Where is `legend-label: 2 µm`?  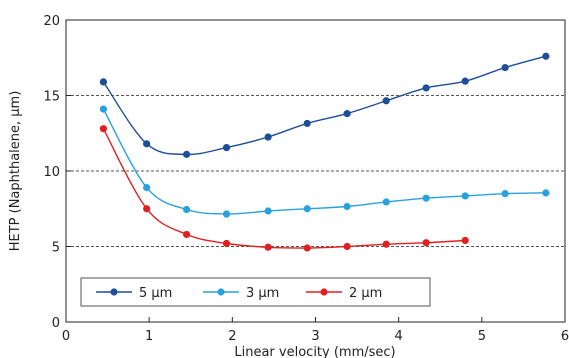 legend-label: 2 µm is located at coordinates (365, 293).